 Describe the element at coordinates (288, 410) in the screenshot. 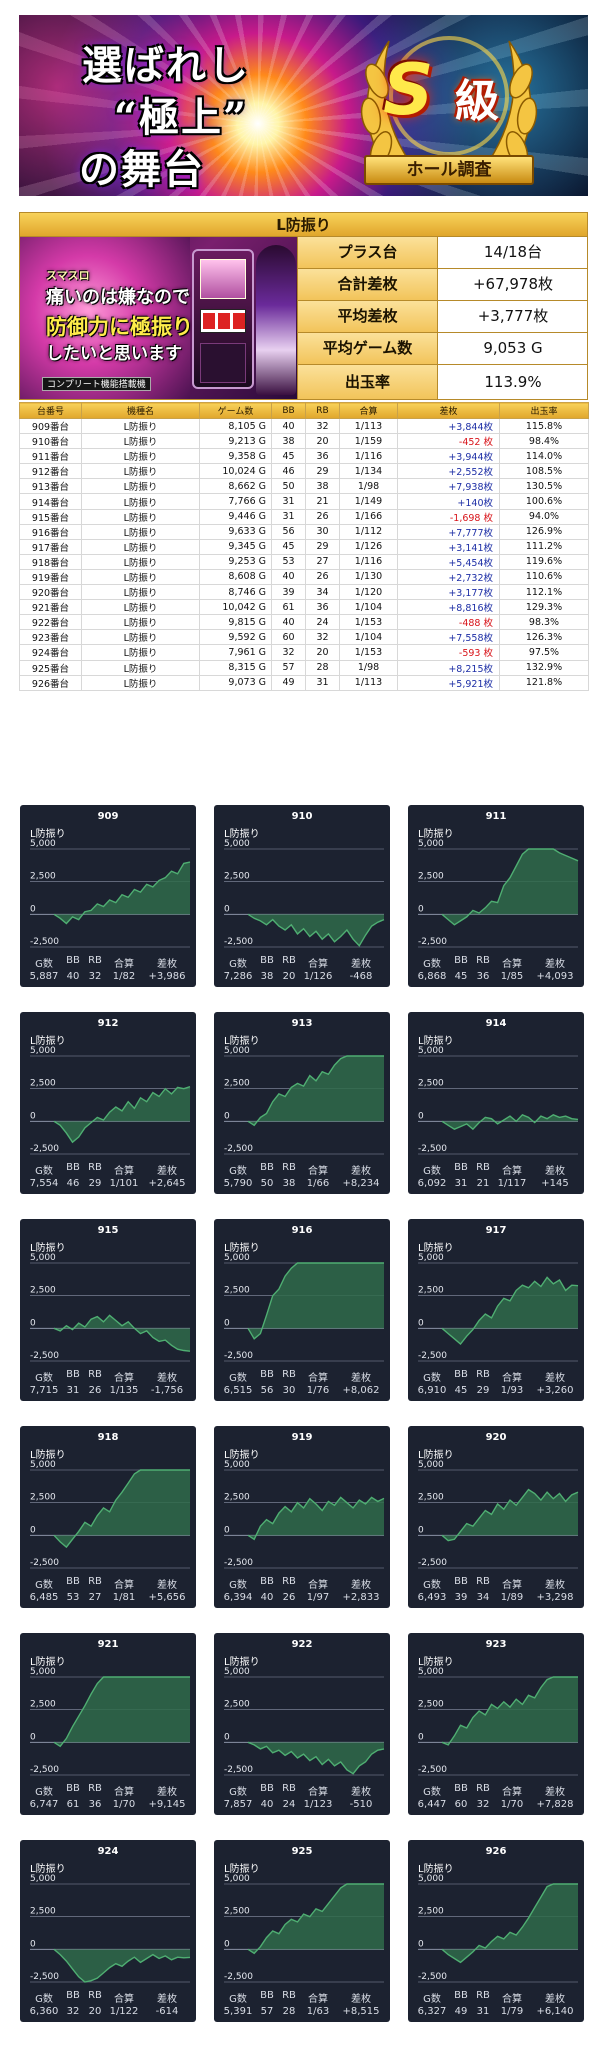

I see `col-header: BB` at that location.